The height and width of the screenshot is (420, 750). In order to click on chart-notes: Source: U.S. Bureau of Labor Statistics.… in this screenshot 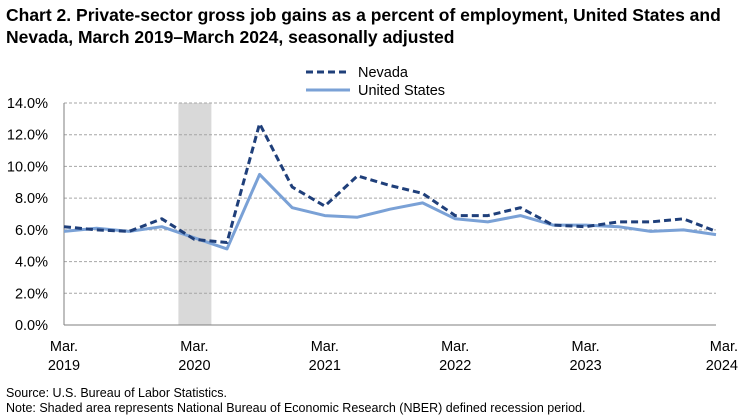, I will do `click(295, 401)`.